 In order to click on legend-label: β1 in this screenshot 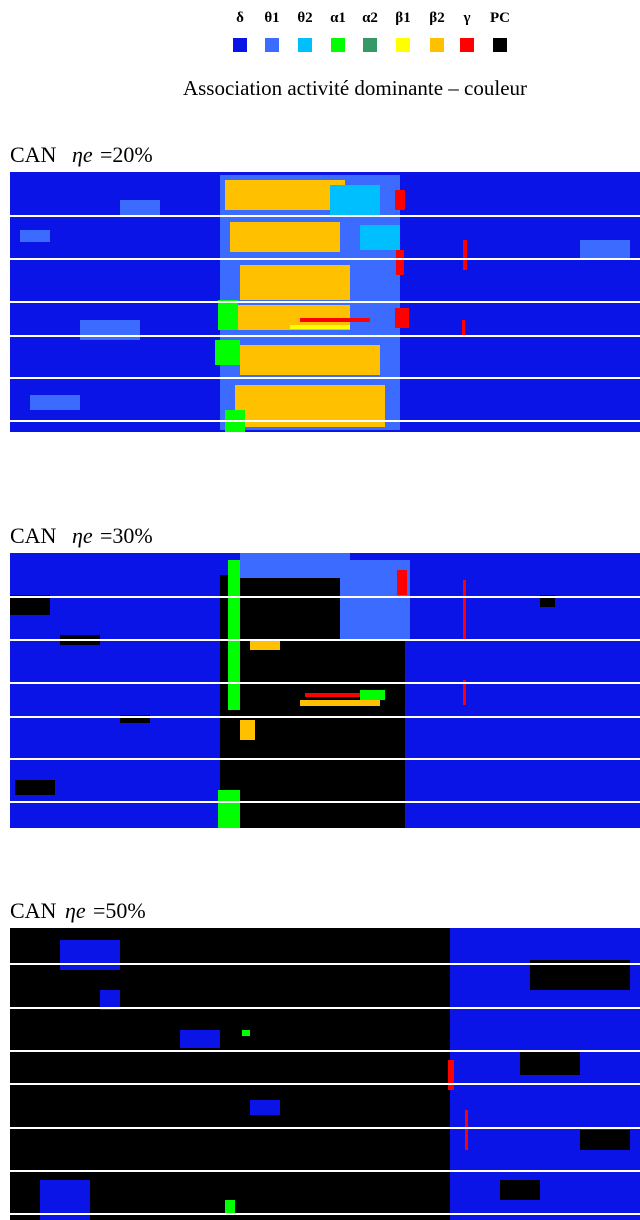, I will do `click(402, 18)`.